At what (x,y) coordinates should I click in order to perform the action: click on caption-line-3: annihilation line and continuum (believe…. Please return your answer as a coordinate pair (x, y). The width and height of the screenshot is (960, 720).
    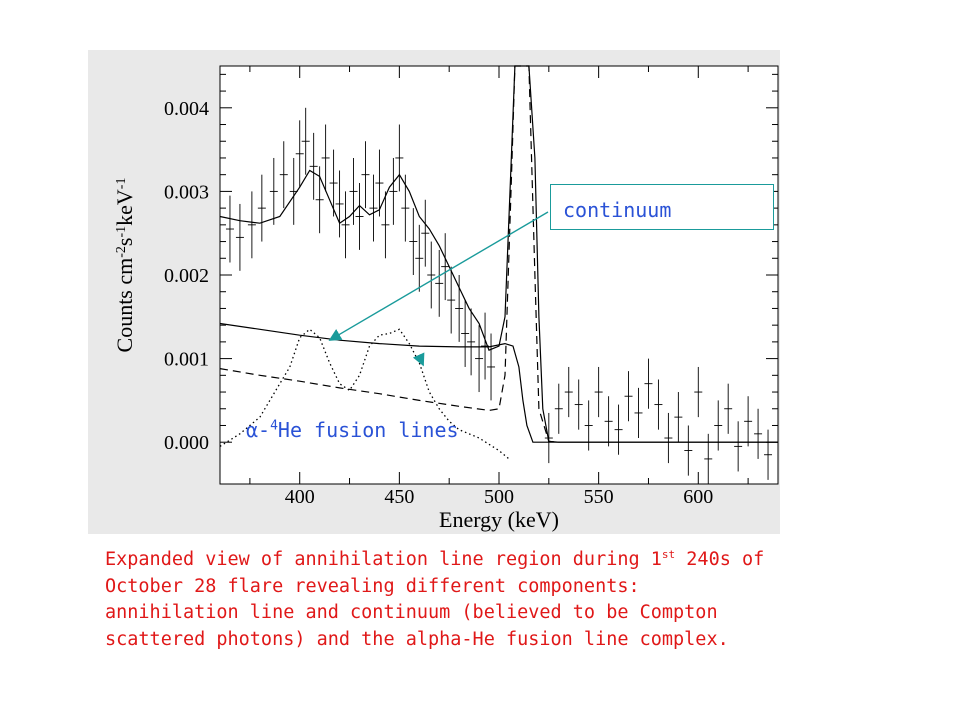
    Looking at the image, I should click on (411, 613).